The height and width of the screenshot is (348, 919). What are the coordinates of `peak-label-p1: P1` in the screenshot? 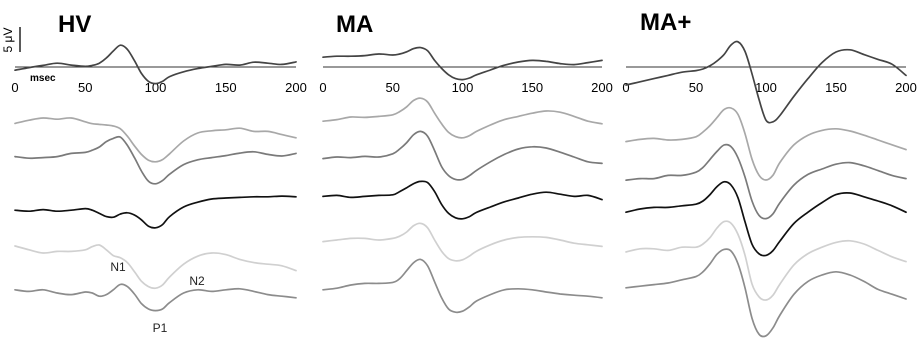 It's located at (160, 328).